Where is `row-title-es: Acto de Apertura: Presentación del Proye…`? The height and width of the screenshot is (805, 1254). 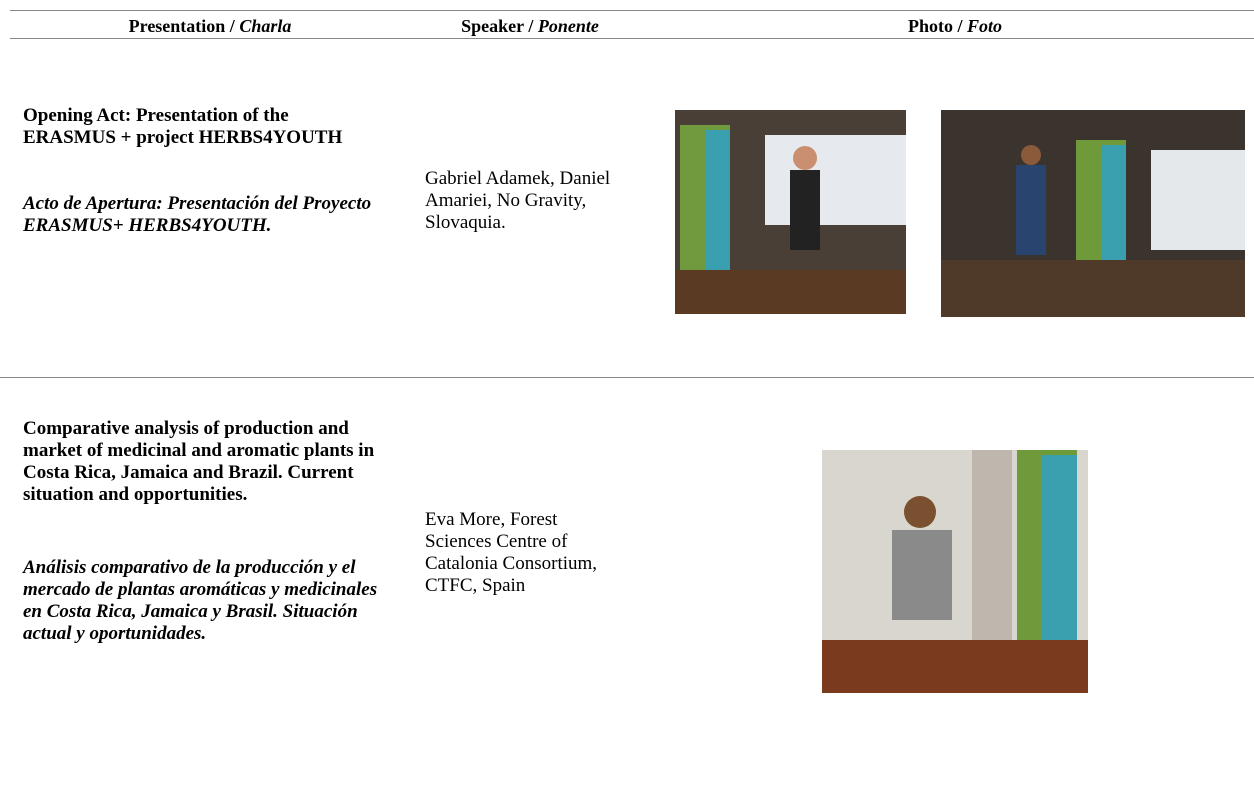 row-title-es: Acto de Apertura: Presentación del Proye… is located at coordinates (197, 214).